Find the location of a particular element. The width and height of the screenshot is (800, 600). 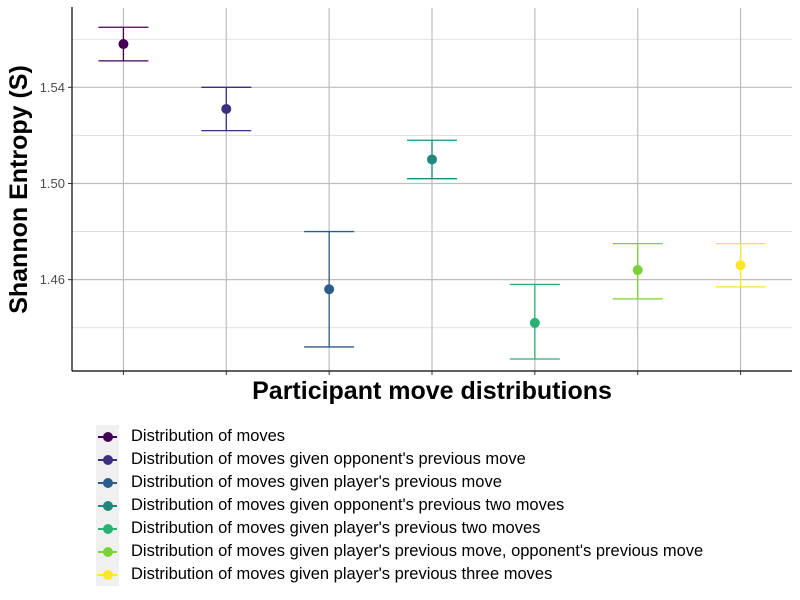

y-tick-label: 1.54 is located at coordinates (52, 87).